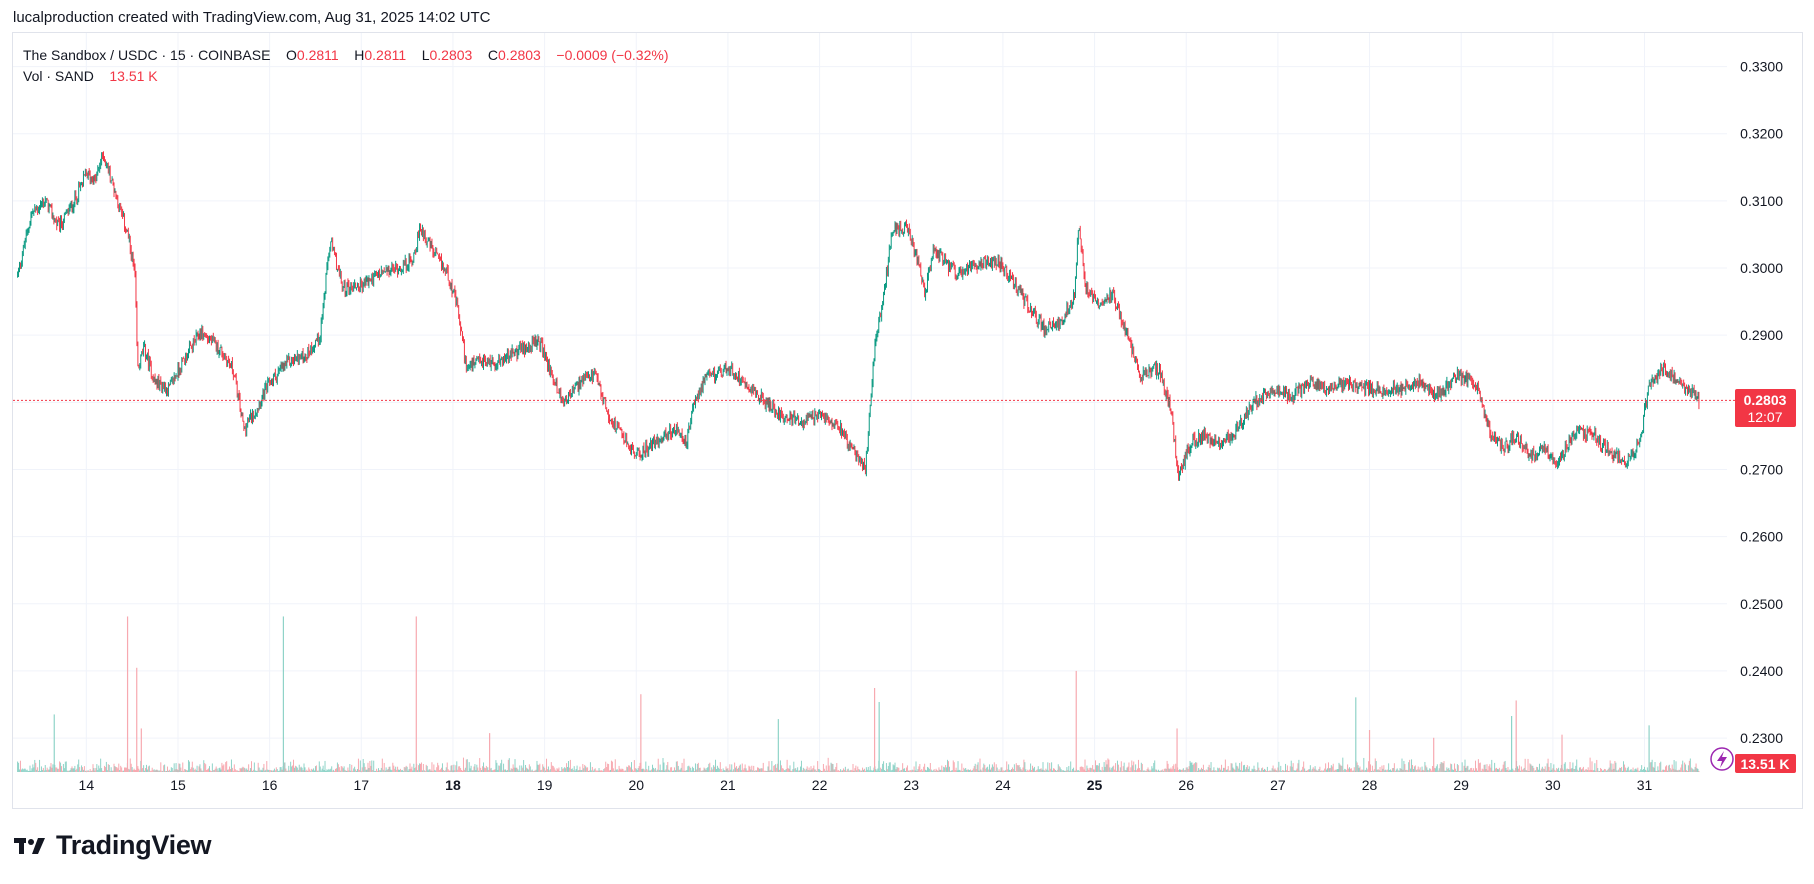 This screenshot has width=1814, height=884. Describe the element at coordinates (58, 76) in the screenshot. I see `legend-volume-label: Vol · SAND` at that location.